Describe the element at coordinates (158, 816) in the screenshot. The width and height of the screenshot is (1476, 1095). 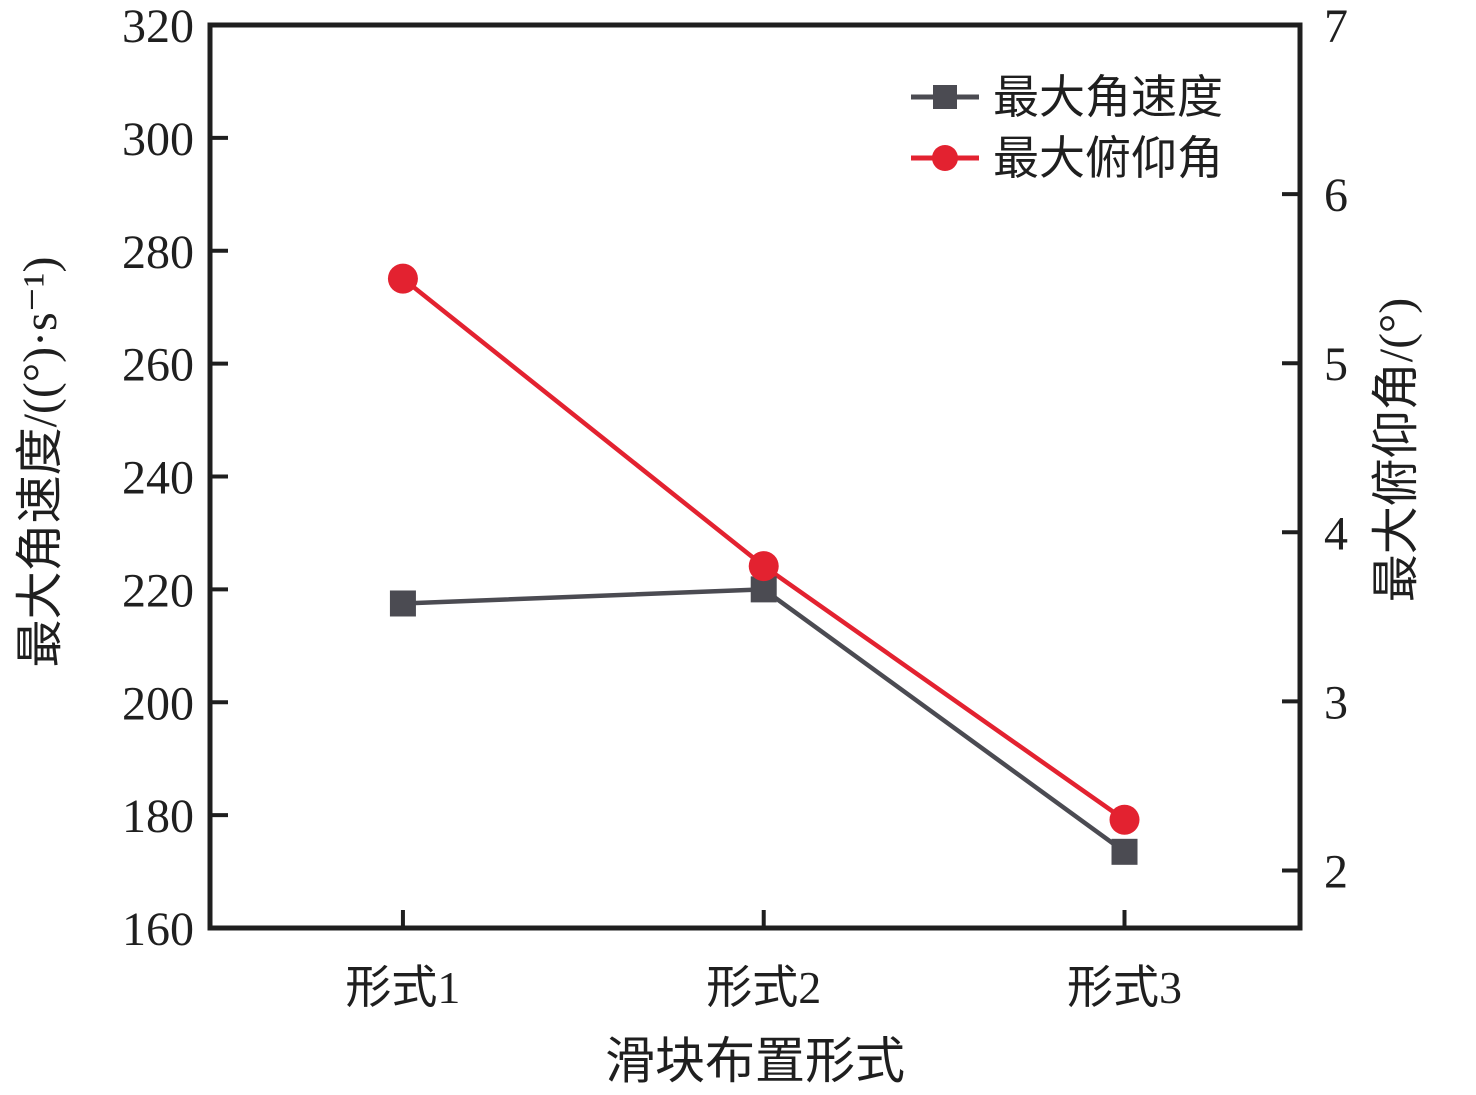
I see `y-axis-left-tick-label: 180` at that location.